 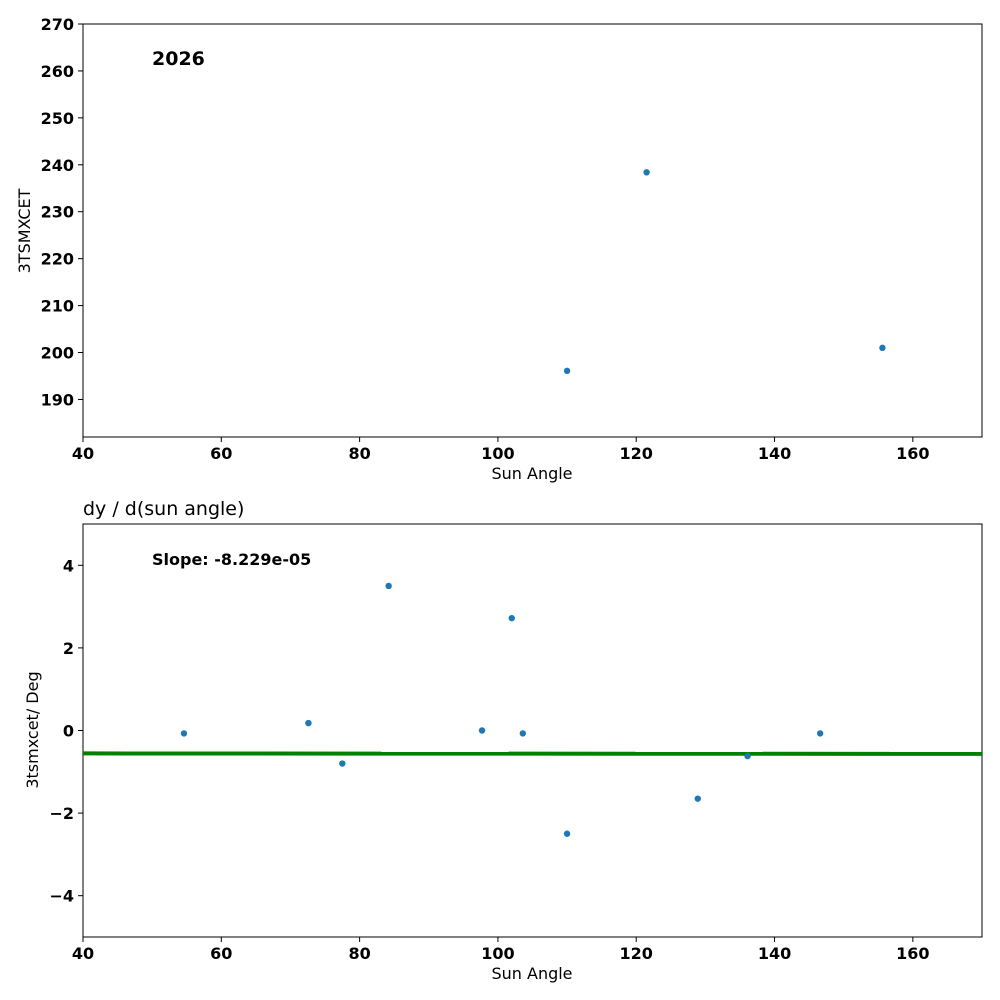 What do you see at coordinates (531, 973) in the screenshot?
I see `x-axis-label-bottom: Sun Angle` at bounding box center [531, 973].